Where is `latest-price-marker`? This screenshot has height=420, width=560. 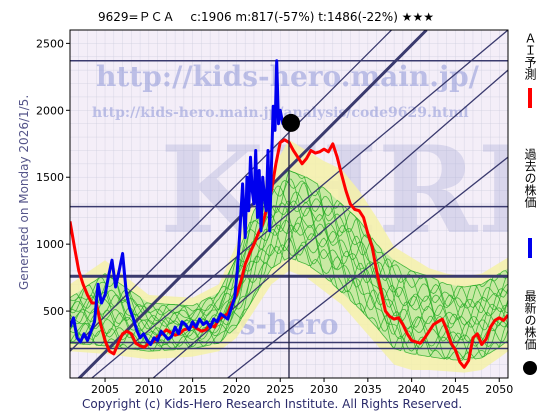
latest-price-marker is located at coordinates (291, 122).